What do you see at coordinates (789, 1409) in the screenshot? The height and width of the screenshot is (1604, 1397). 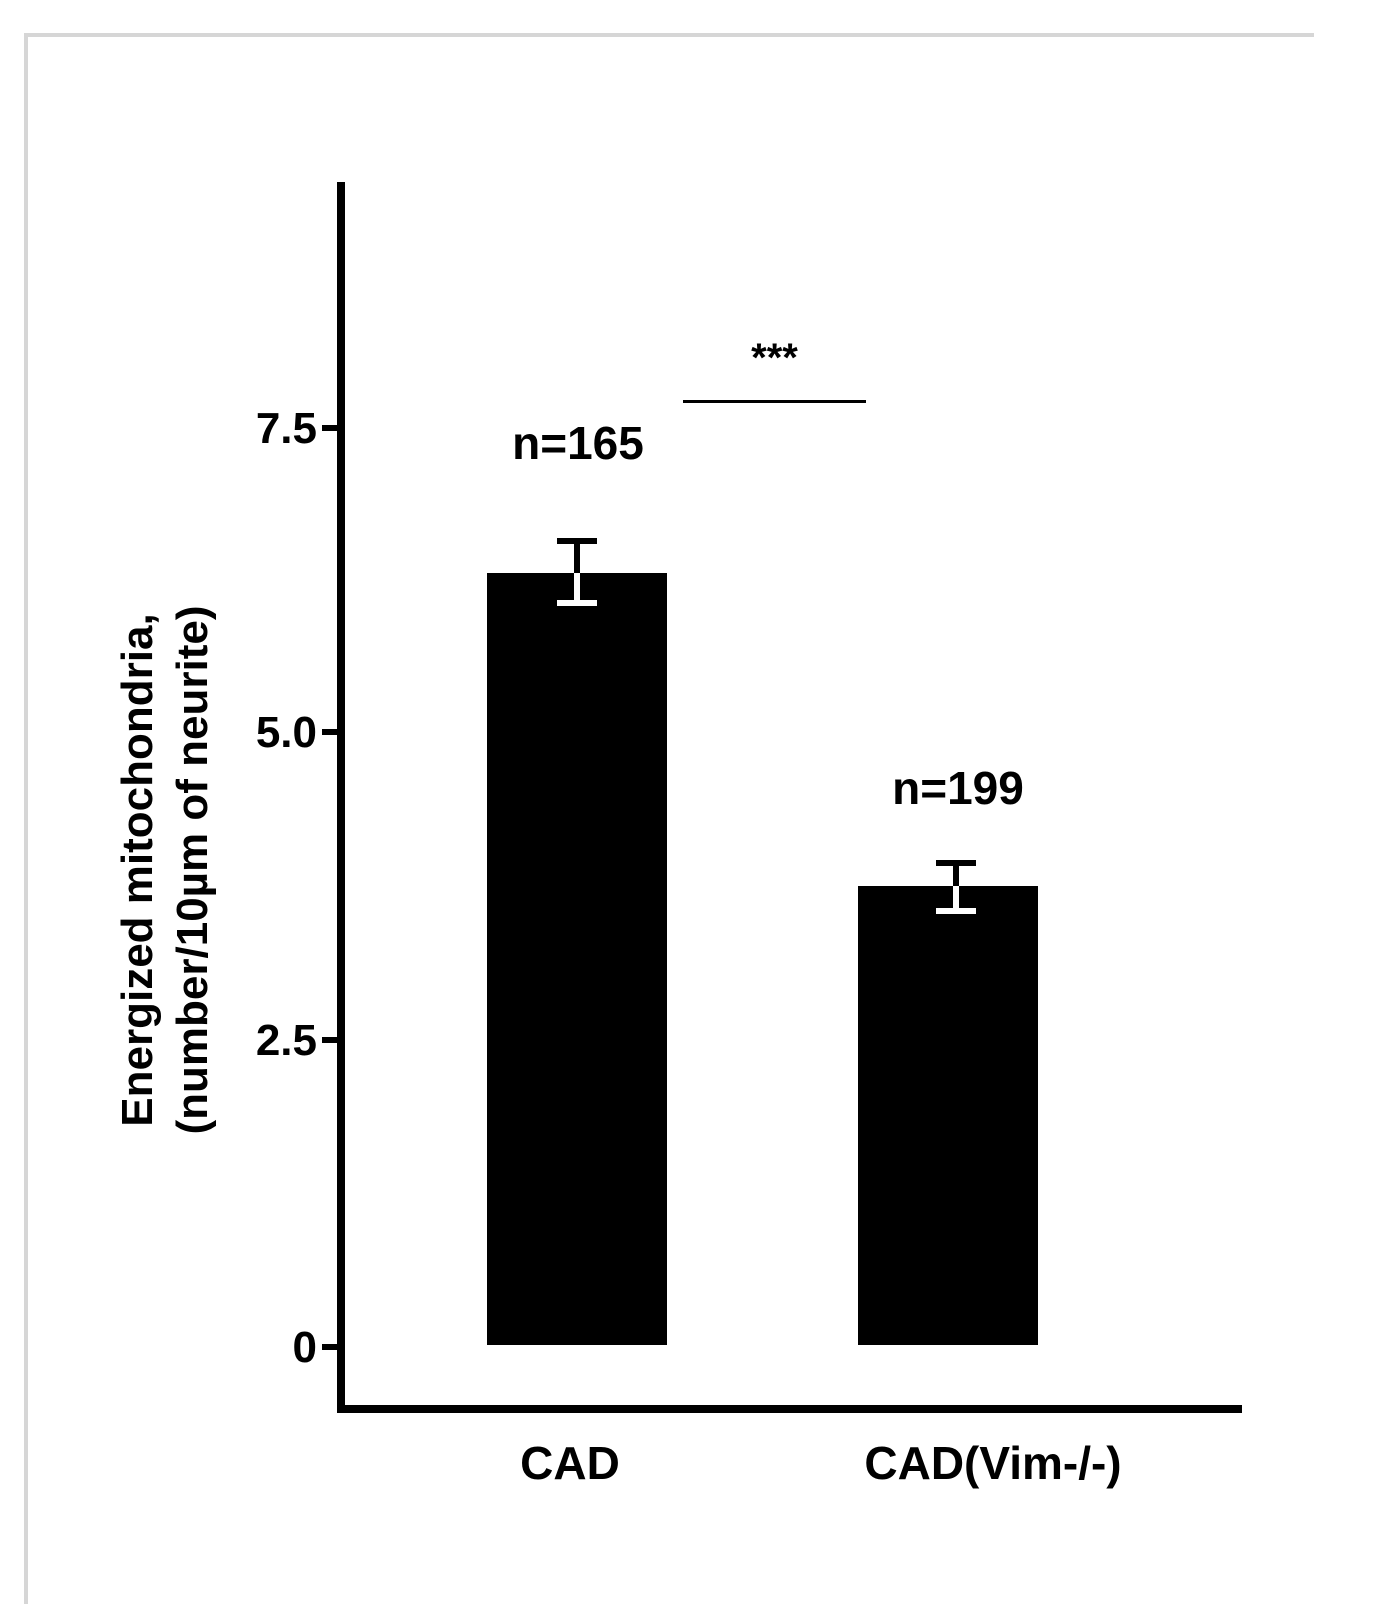 I see `x-axis` at bounding box center [789, 1409].